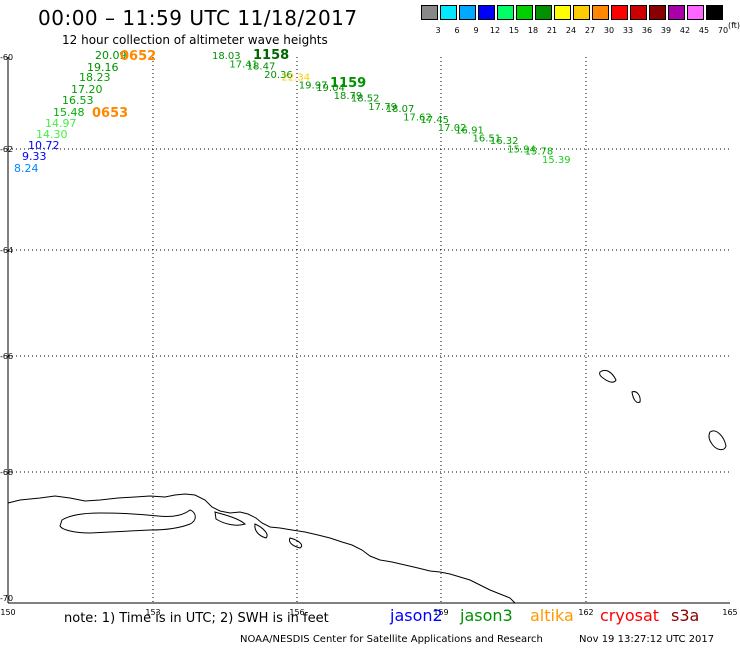  What do you see at coordinates (348, 83) in the screenshot?
I see `pass-time-label: 1159` at bounding box center [348, 83].